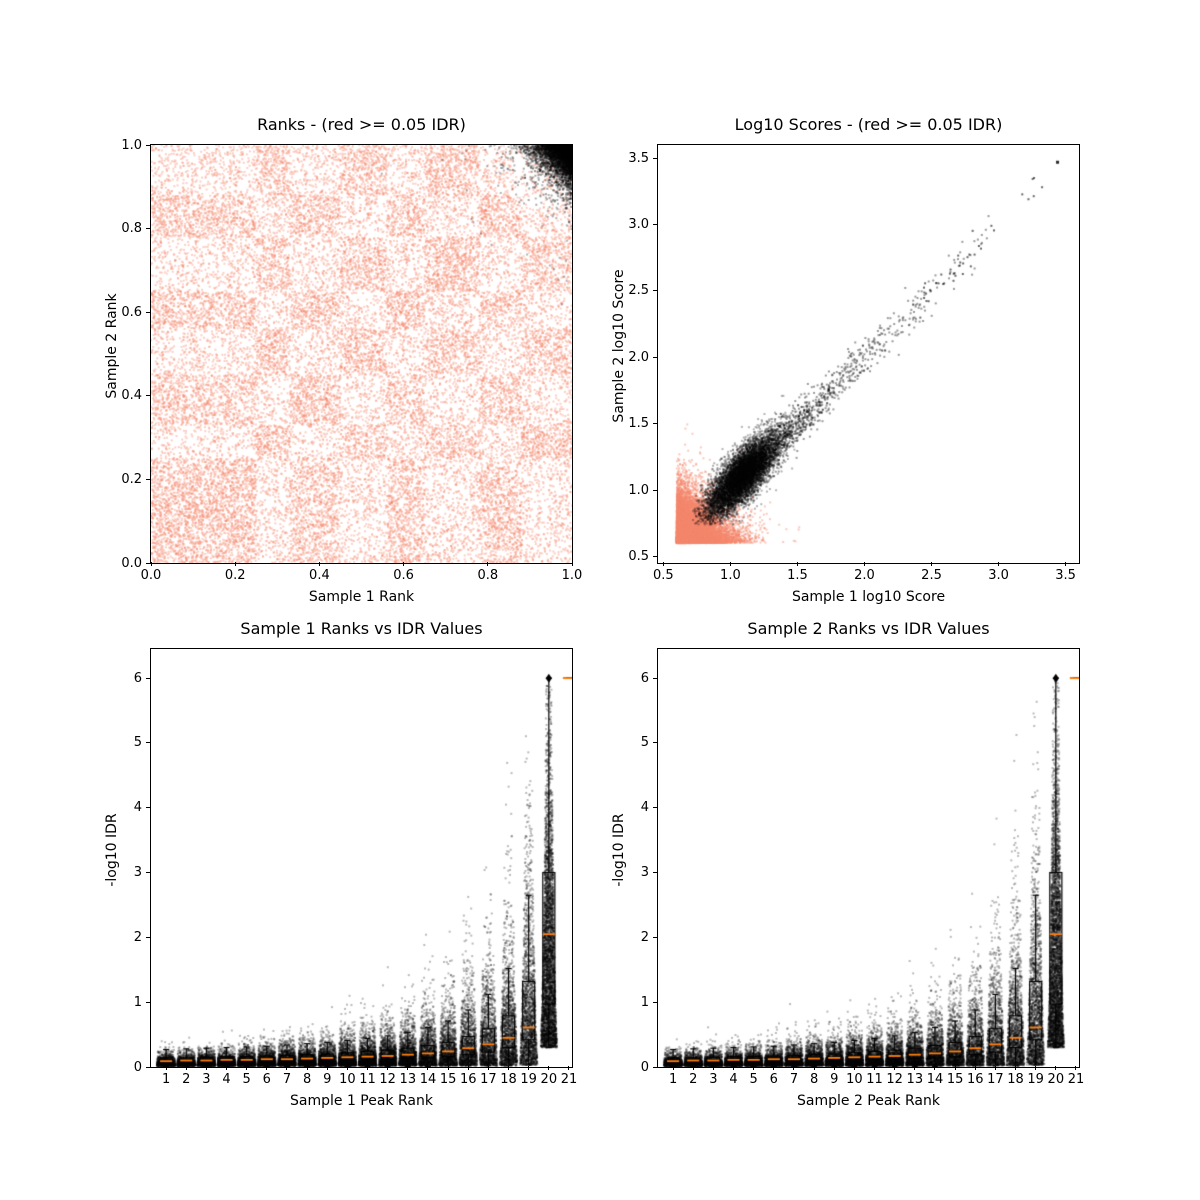 The height and width of the screenshot is (1200, 1200). Describe the element at coordinates (834, 1079) in the screenshot. I see `x-tick-label: 9` at that location.